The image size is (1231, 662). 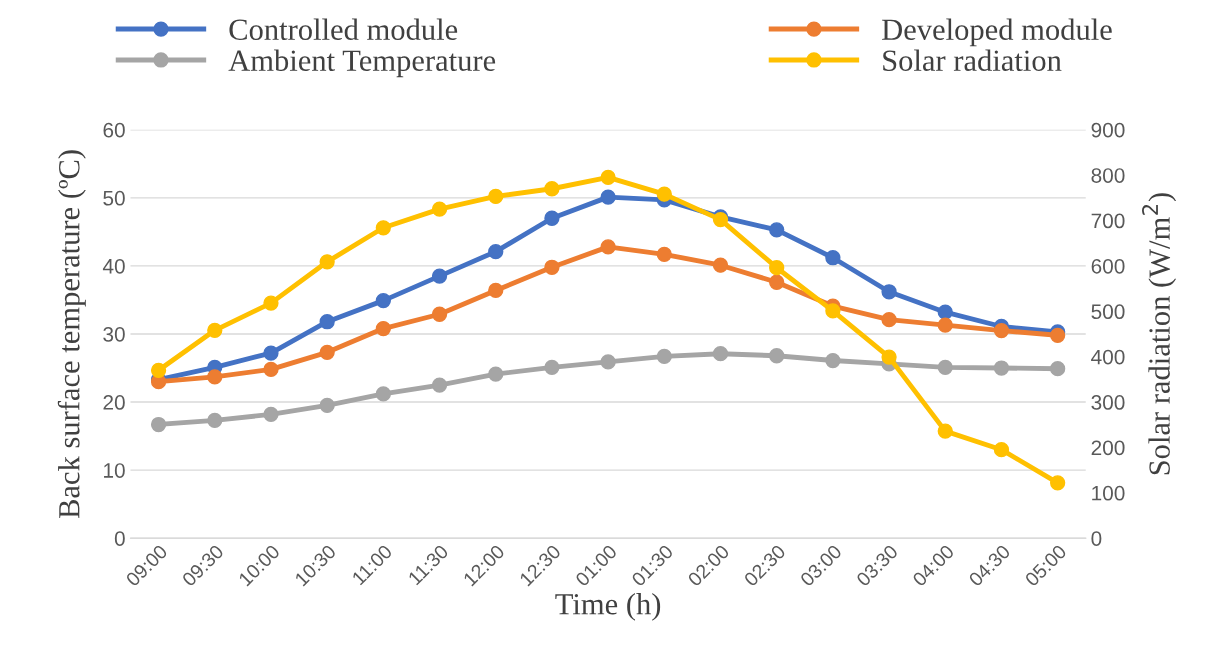 What do you see at coordinates (1108, 493) in the screenshot?
I see `y2-tick-label: 100` at bounding box center [1108, 493].